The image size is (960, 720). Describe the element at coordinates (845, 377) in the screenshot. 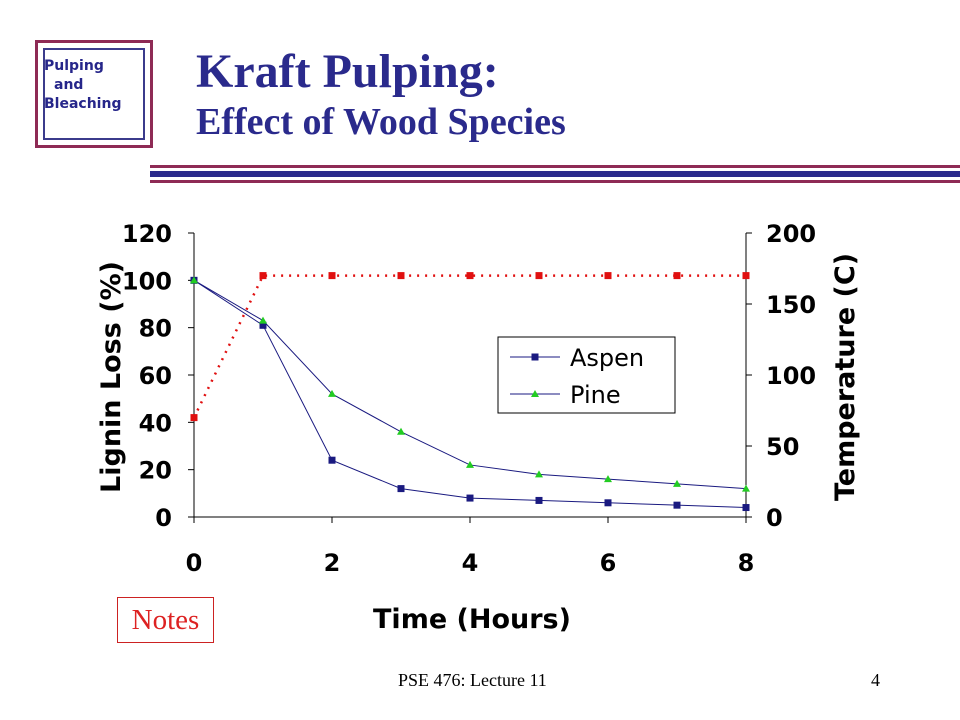

I see `y2-axis-title: Temperature (C)` at that location.